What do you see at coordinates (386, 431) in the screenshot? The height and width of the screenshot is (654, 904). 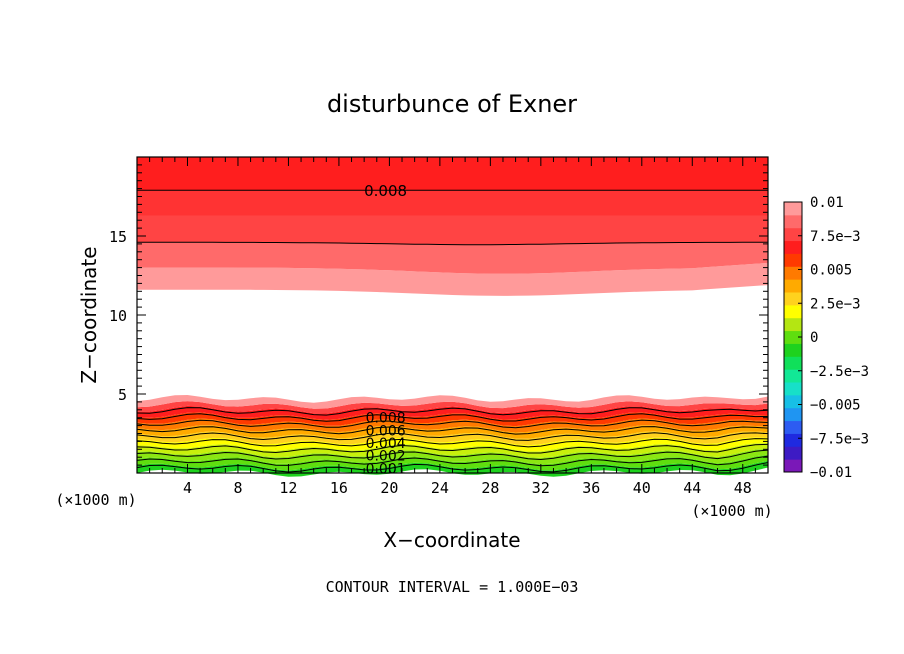 I see `contour-label: 0.006` at bounding box center [386, 431].